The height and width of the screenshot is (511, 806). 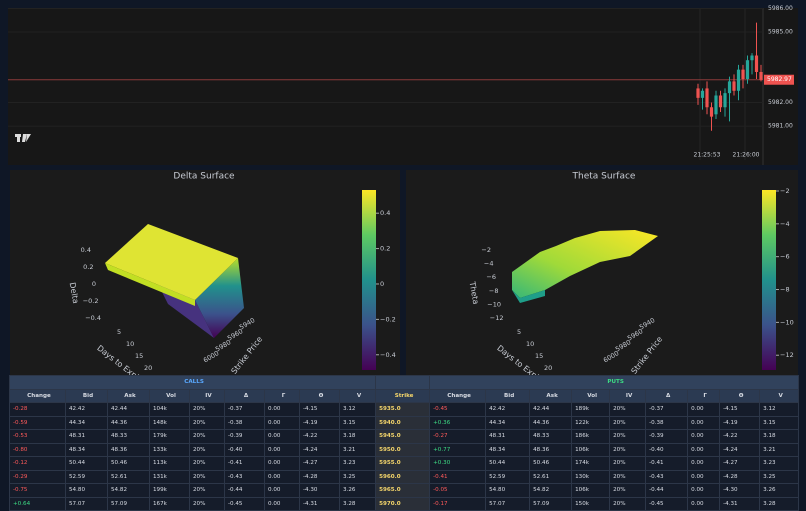 What do you see at coordinates (785, 257) in the screenshot?
I see `colorbar-tick-label: −6` at bounding box center [785, 257].